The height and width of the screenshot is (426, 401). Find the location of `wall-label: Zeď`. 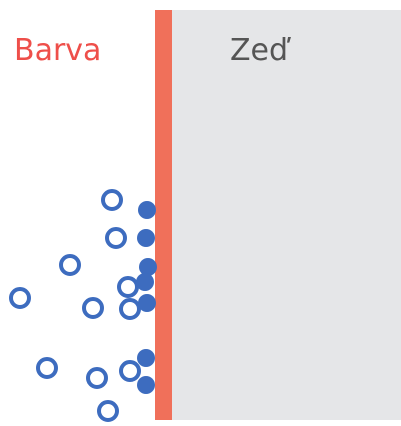

wall-label: Zeď is located at coordinates (260, 50).